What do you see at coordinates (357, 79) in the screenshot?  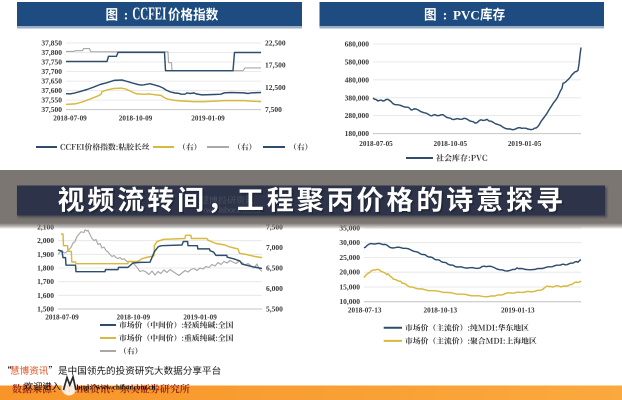 I see `svg-text: 480,000` at bounding box center [357, 79].